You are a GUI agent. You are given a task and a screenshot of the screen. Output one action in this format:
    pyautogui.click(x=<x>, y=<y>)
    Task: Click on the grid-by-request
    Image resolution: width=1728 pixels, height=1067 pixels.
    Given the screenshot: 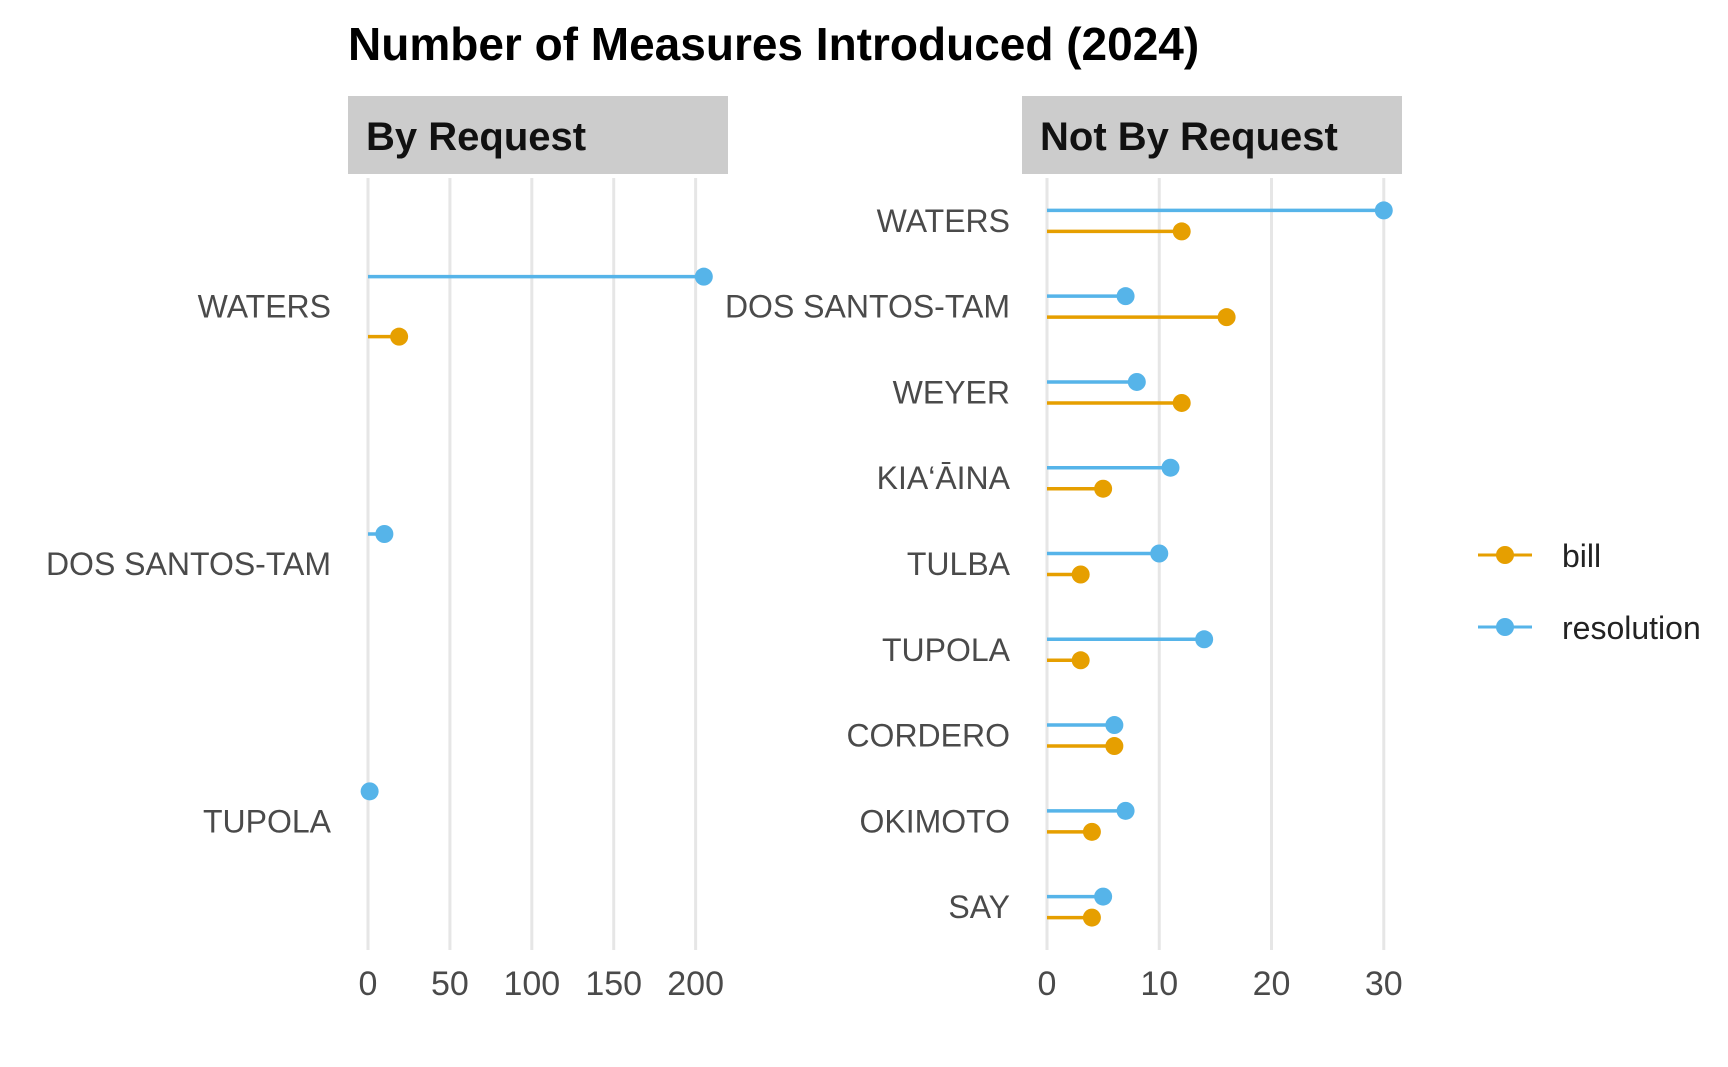 What is the action you would take?
    pyautogui.click(x=532, y=564)
    